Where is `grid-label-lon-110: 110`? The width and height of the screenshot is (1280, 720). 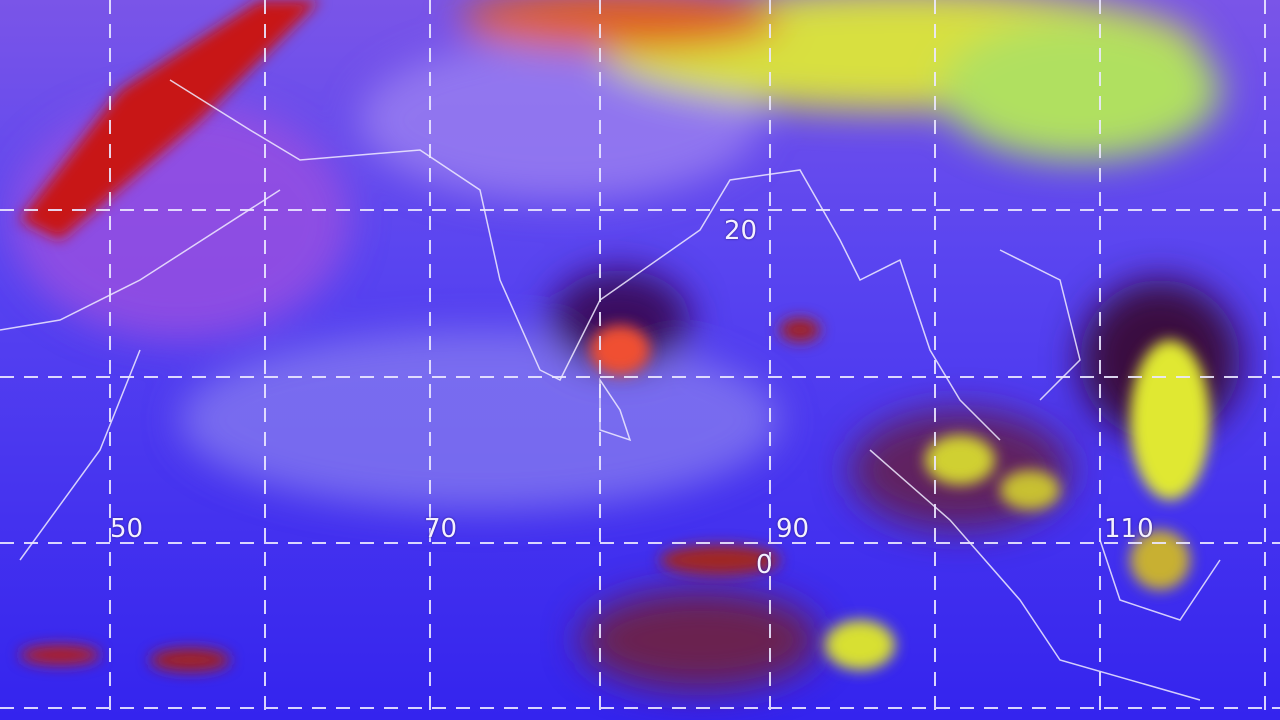 grid-label-lon-110: 110 is located at coordinates (1129, 529).